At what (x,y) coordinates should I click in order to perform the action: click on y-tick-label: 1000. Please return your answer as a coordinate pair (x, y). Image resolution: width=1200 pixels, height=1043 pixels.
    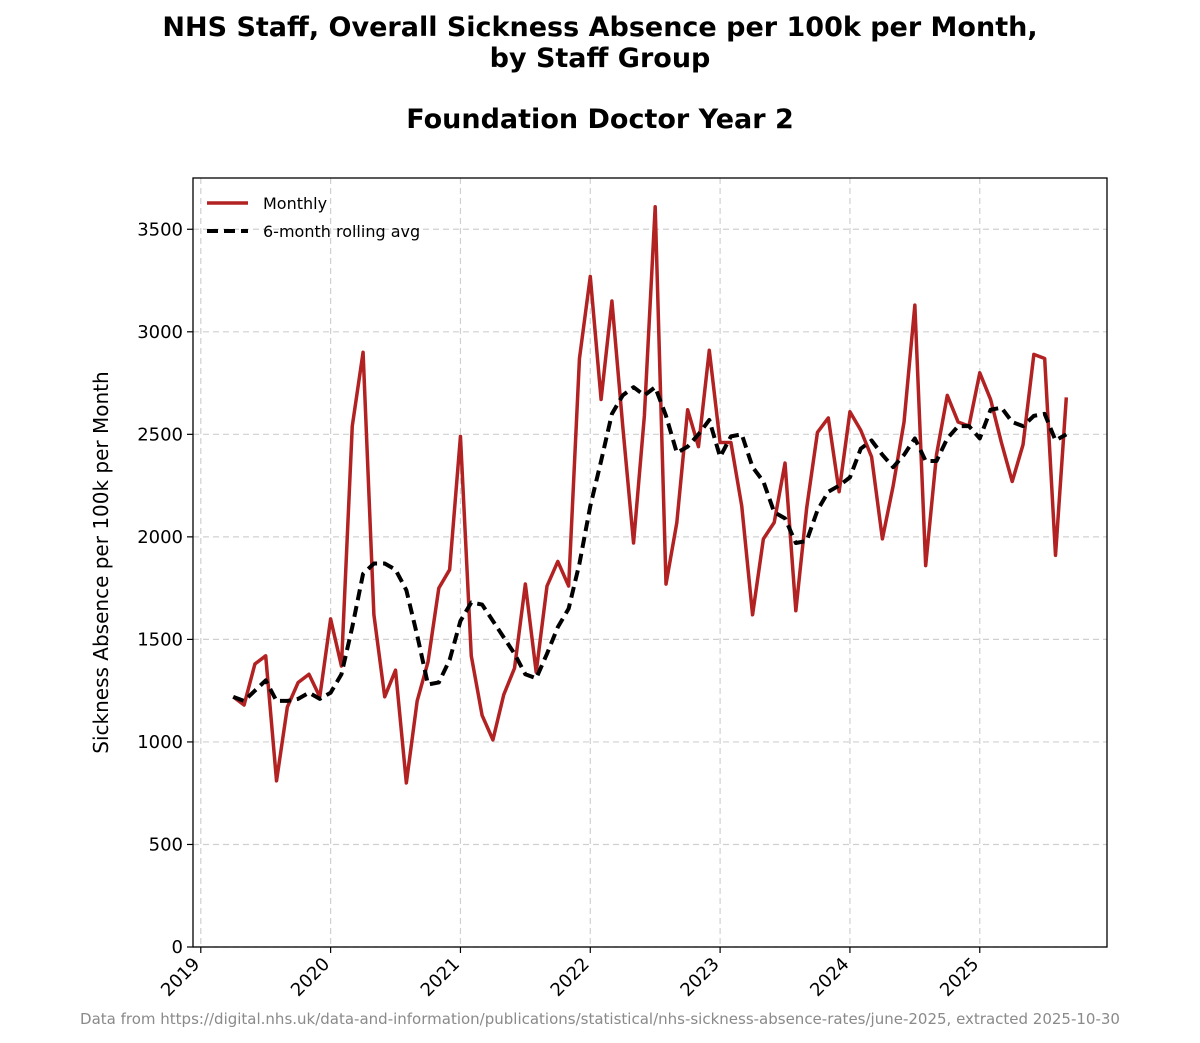
    Looking at the image, I should click on (160, 742).